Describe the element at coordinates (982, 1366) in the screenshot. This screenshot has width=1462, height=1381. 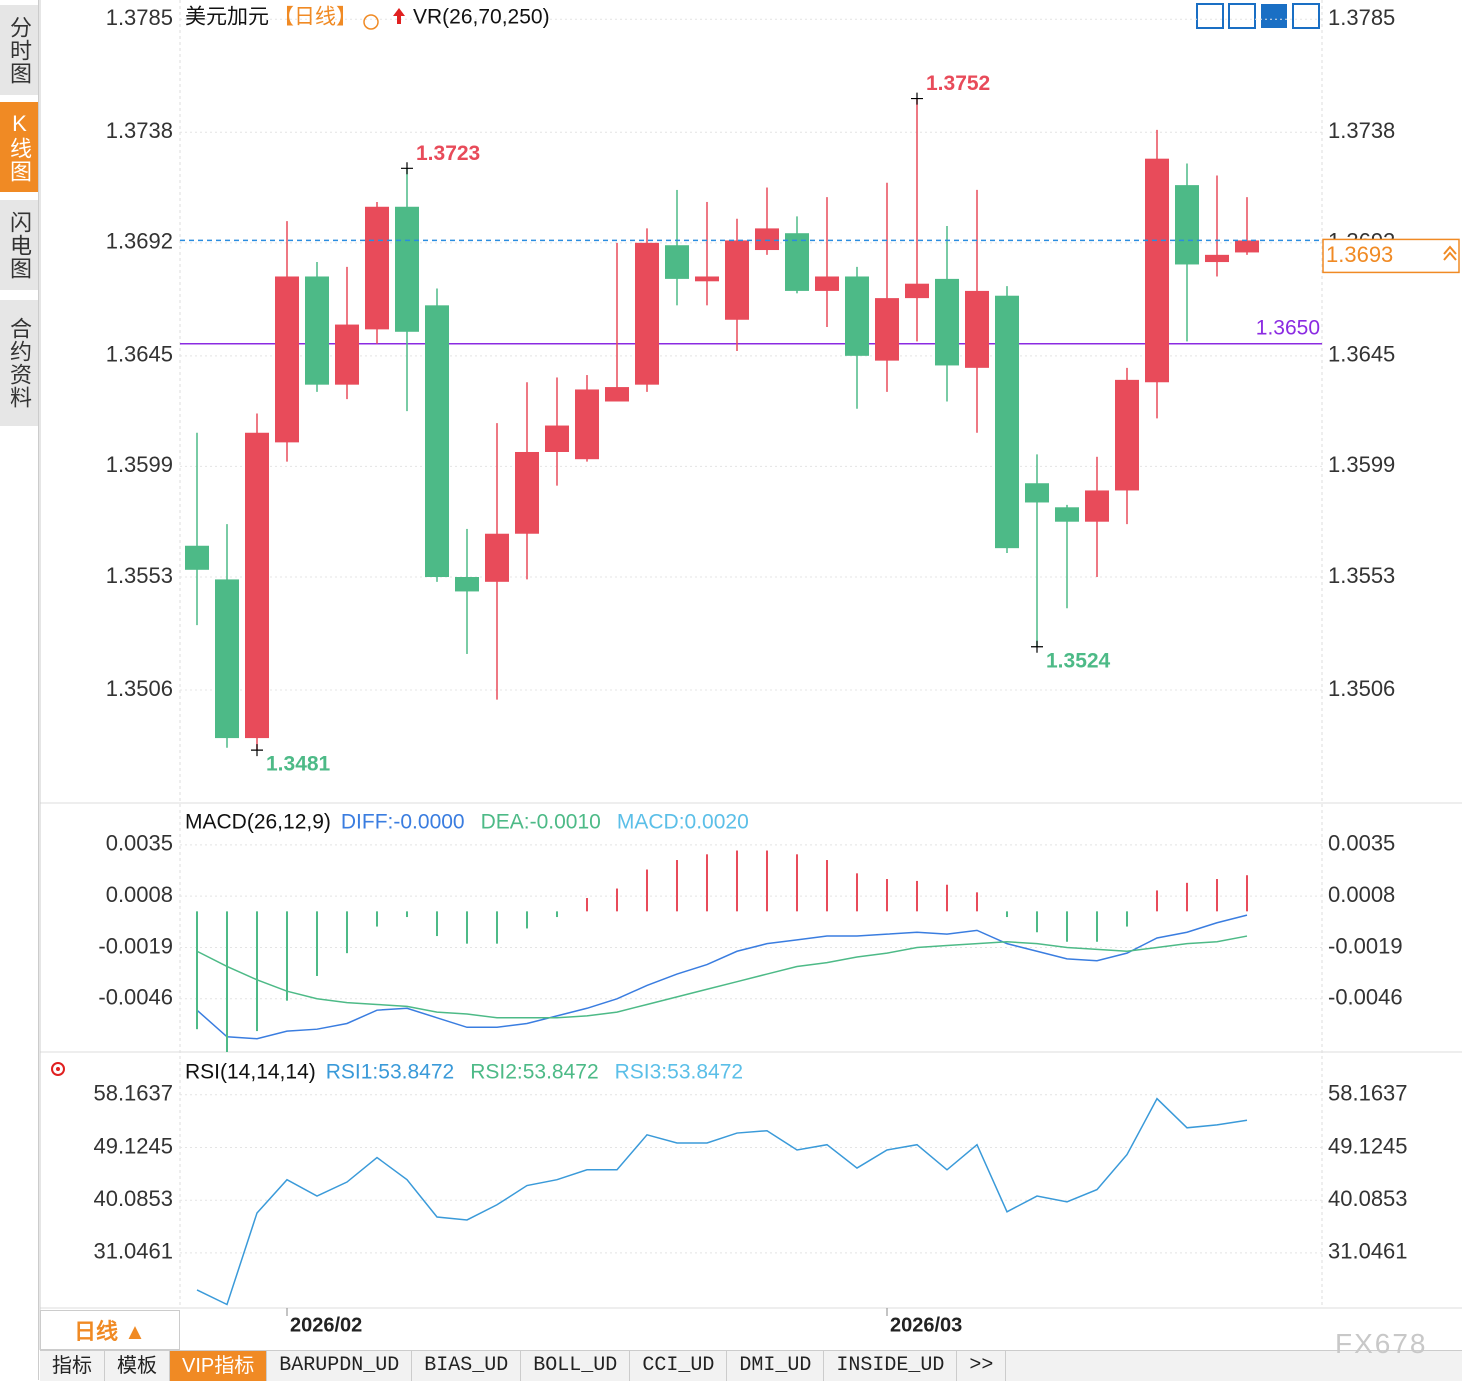
I see `bottom-tab: >>` at that location.